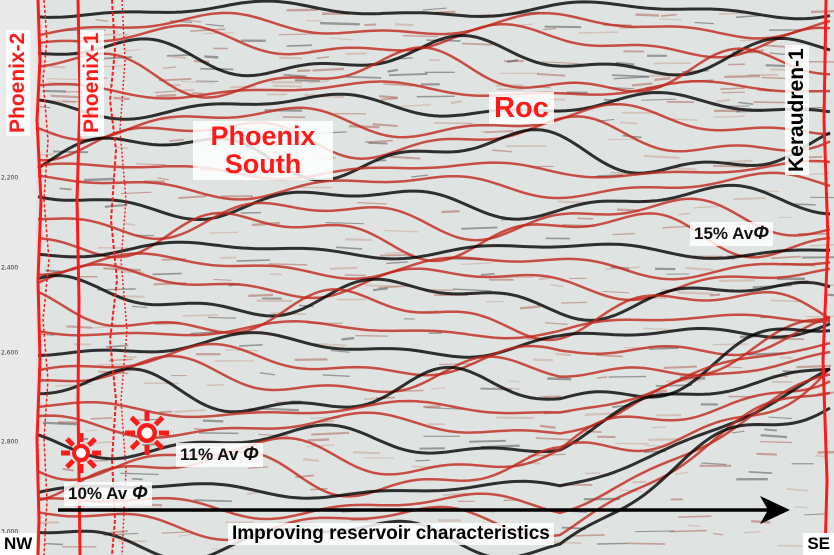 The width and height of the screenshot is (834, 555). I want to click on field-label-phoenix-south: Phoenix South, so click(263, 150).